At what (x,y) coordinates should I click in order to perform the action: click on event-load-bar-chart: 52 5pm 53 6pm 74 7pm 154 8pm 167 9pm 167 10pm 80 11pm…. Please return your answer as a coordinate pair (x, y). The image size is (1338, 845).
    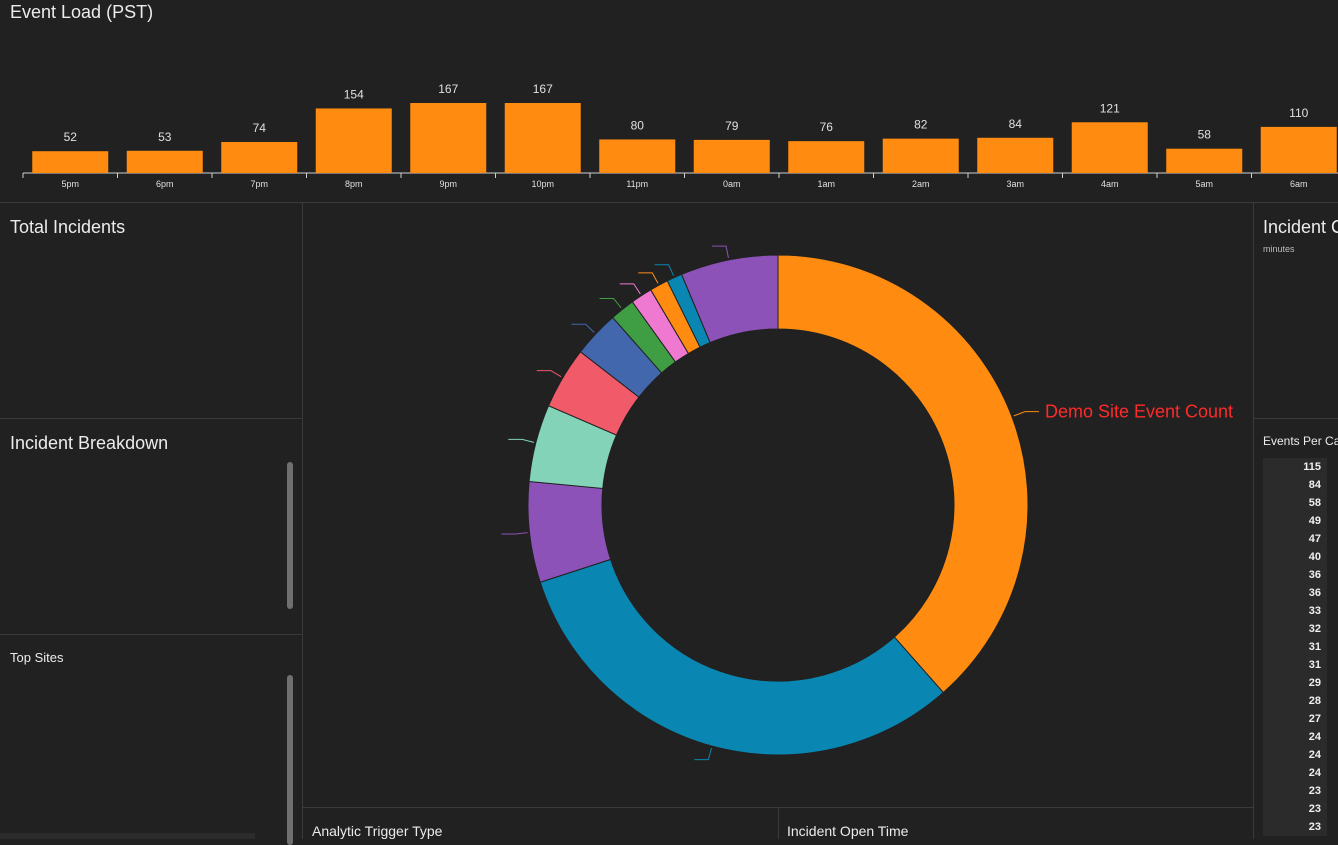
    Looking at the image, I should click on (680, 135).